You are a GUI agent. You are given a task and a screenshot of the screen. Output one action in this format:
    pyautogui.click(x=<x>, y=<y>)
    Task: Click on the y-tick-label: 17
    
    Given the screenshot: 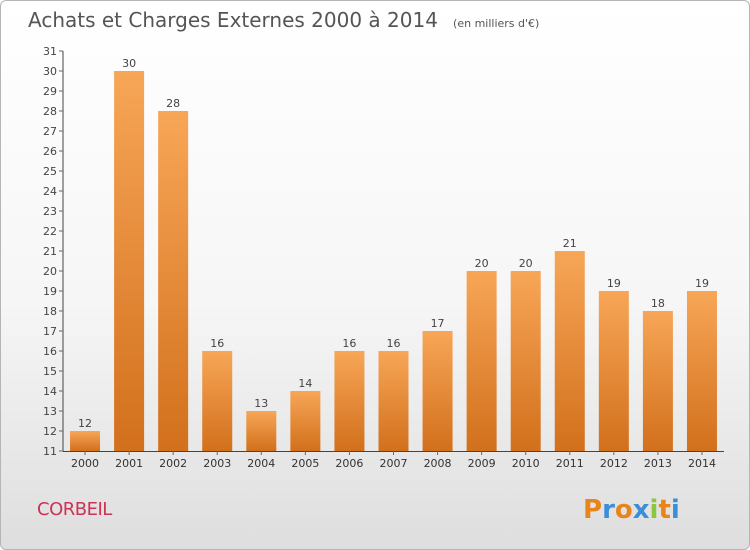 What is the action you would take?
    pyautogui.click(x=50, y=331)
    